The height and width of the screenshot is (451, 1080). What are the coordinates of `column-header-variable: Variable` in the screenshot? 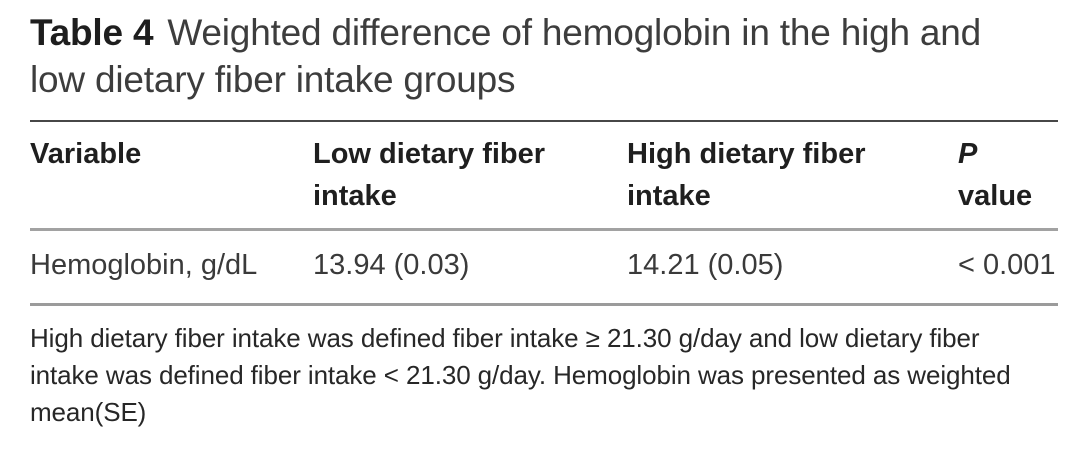 It's located at (86, 154).